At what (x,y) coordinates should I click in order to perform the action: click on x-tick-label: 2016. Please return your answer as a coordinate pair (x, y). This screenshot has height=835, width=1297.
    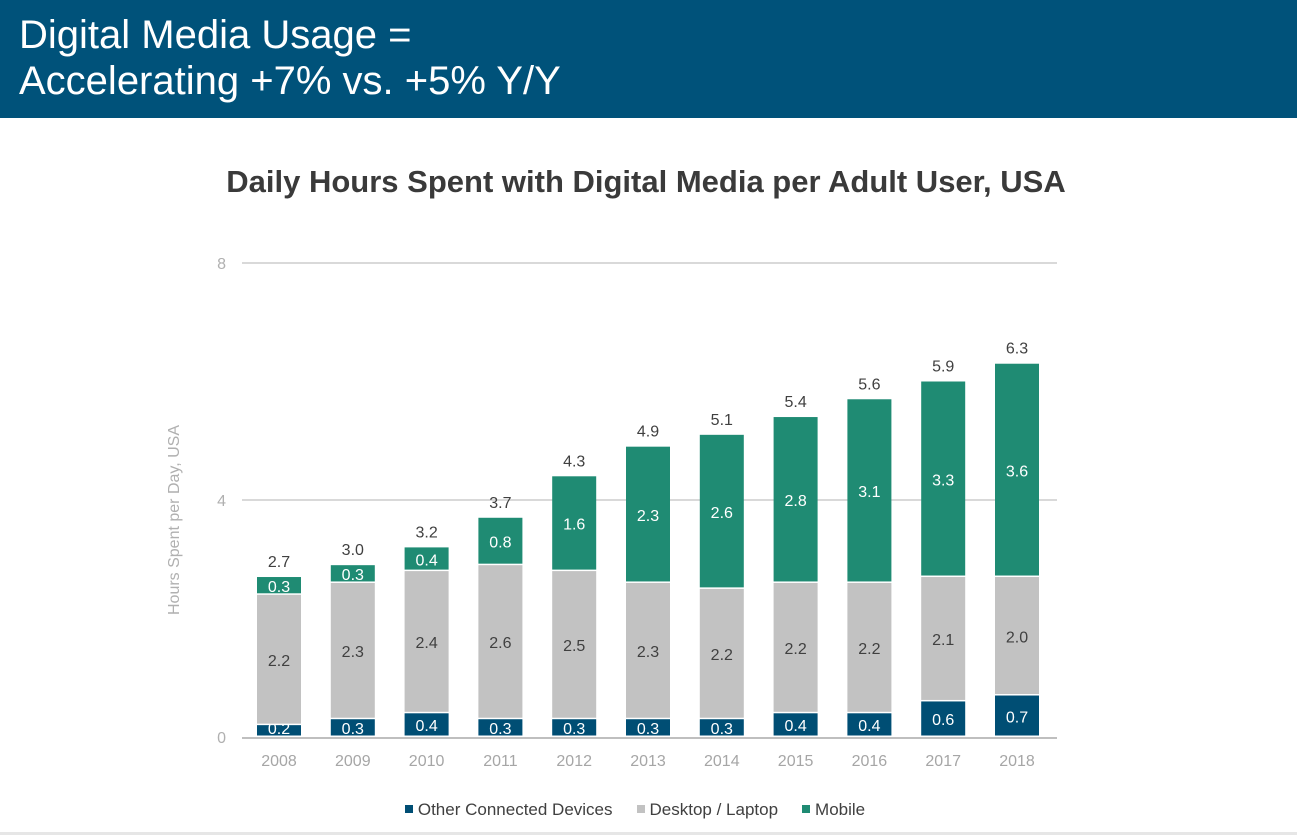
    Looking at the image, I should click on (870, 761).